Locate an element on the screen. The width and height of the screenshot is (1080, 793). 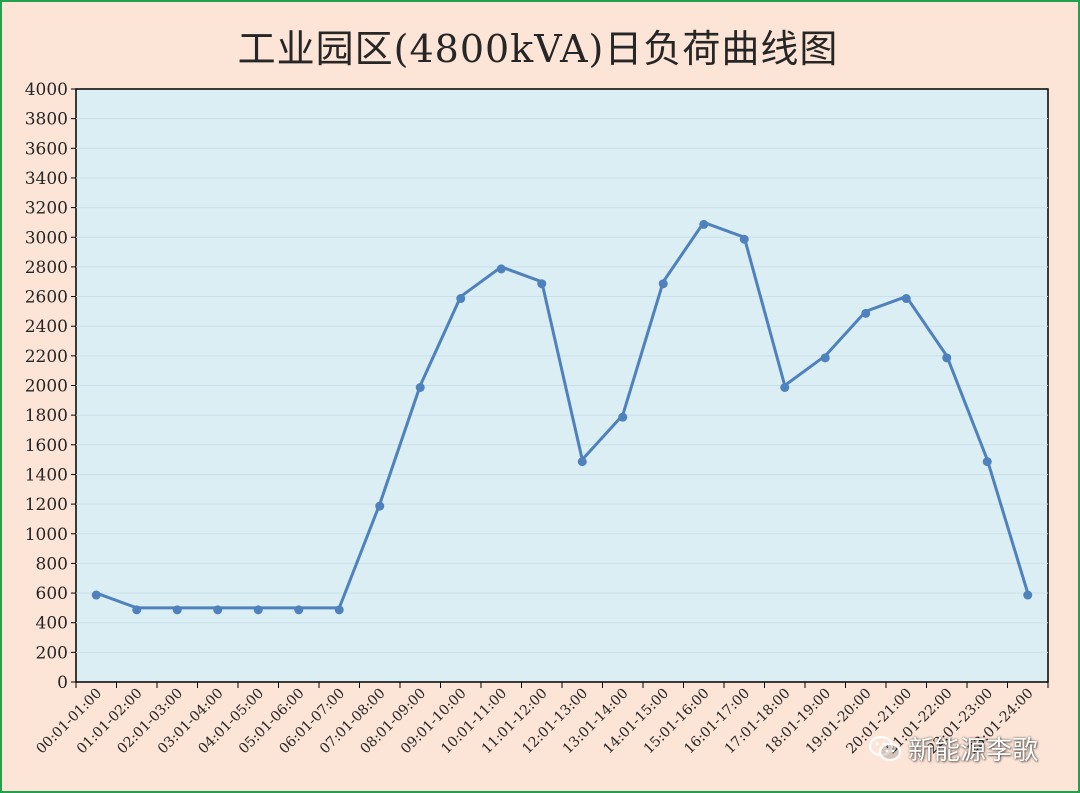
y-tick-label: 2400 is located at coordinates (46, 327).